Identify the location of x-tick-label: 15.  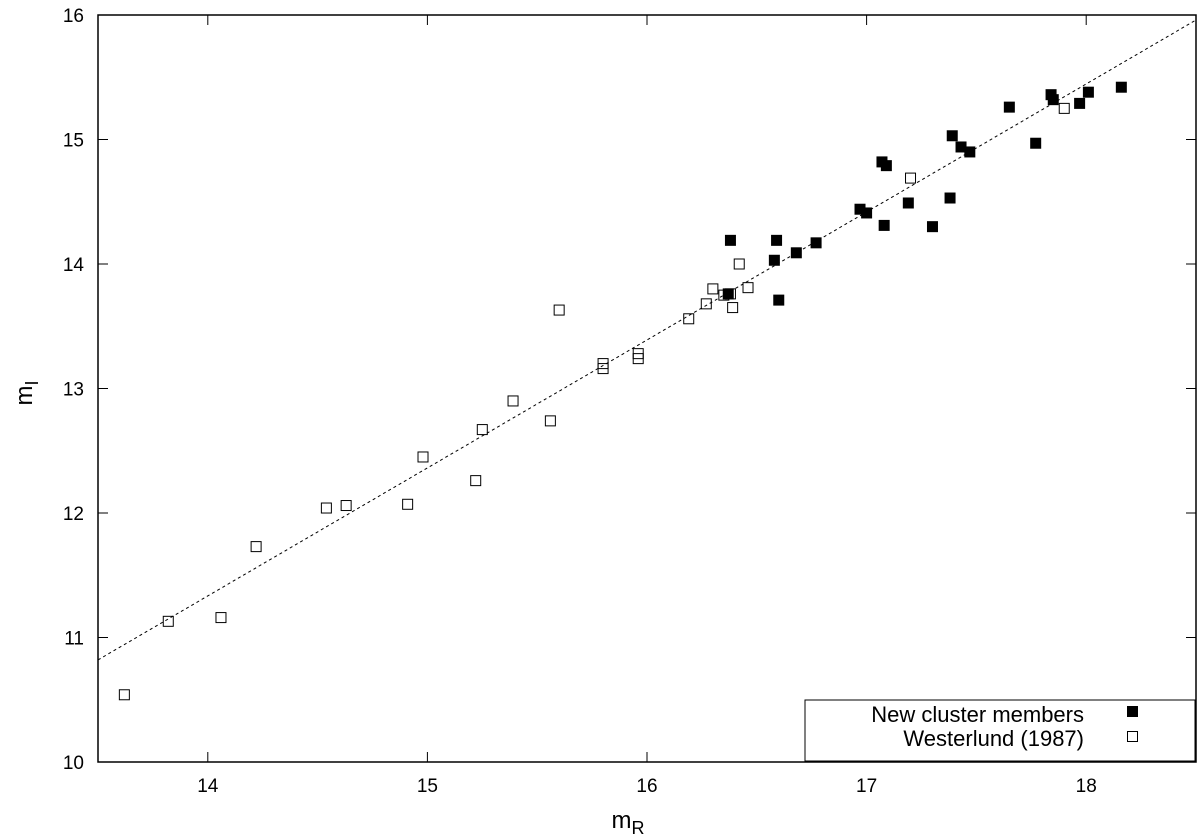
(427, 786).